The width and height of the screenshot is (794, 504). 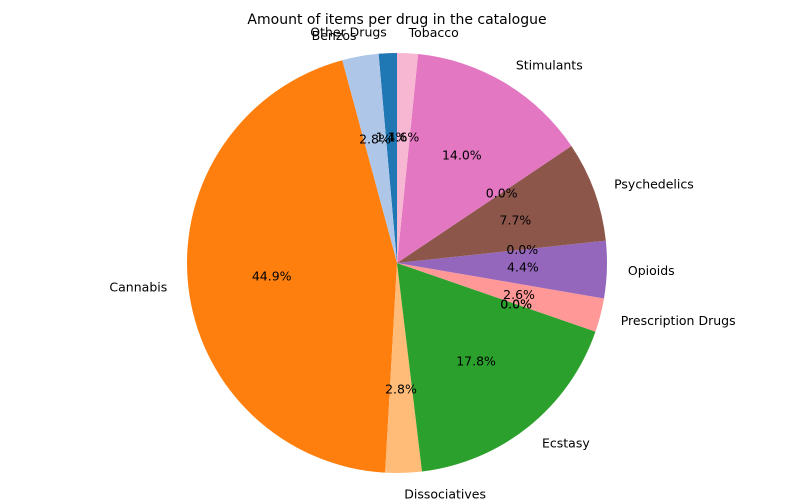 I want to click on slice-category-label: Psychedelics, so click(x=654, y=184).